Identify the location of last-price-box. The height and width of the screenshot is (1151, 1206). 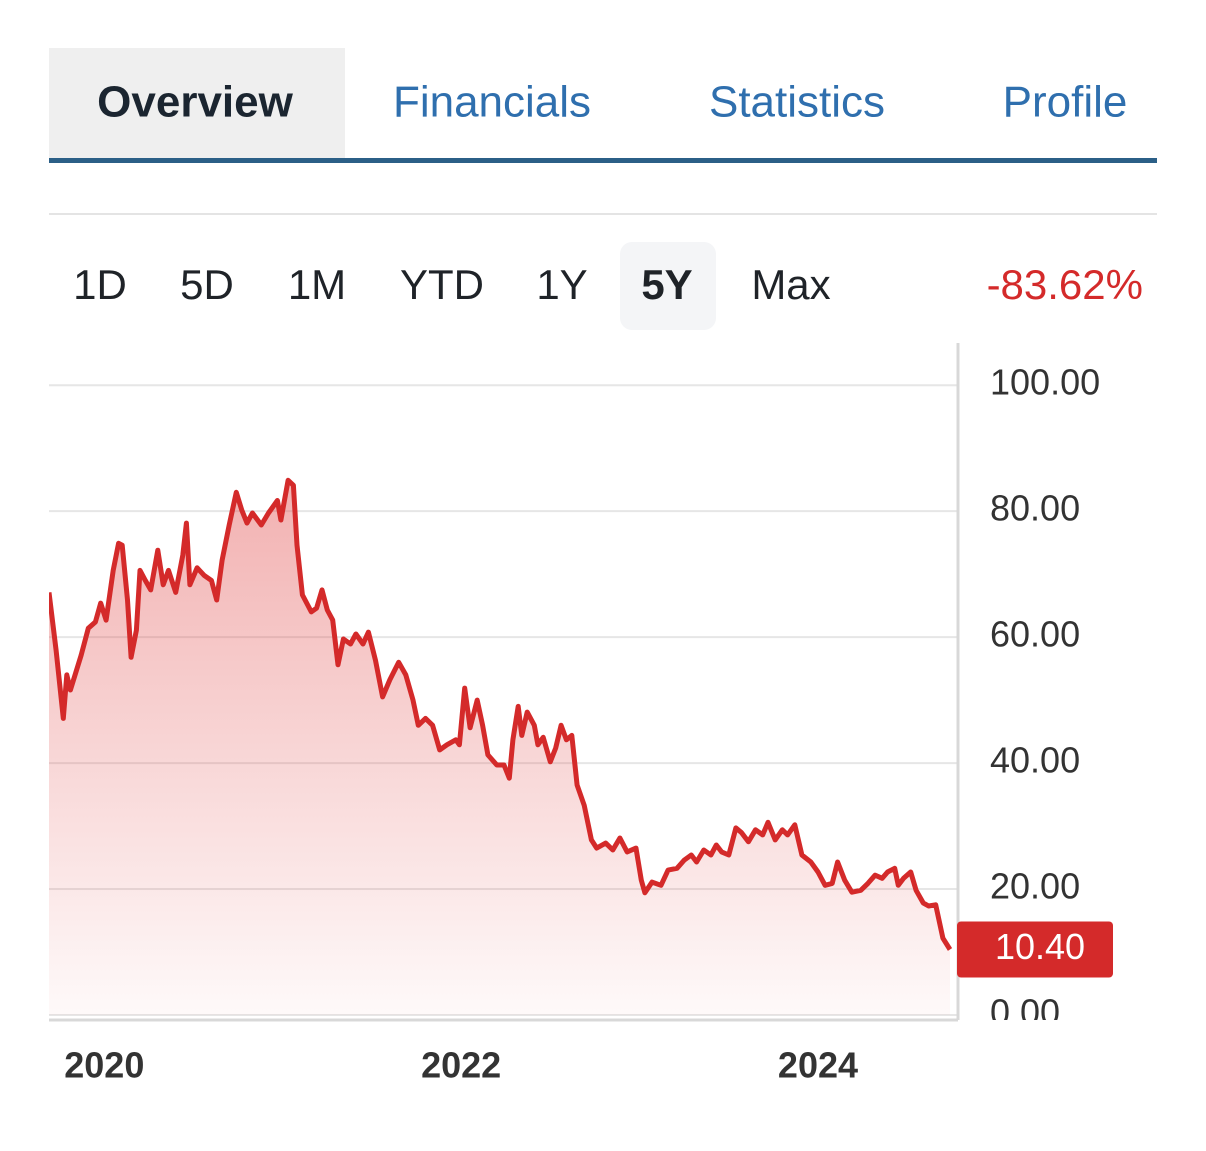
(1035, 949).